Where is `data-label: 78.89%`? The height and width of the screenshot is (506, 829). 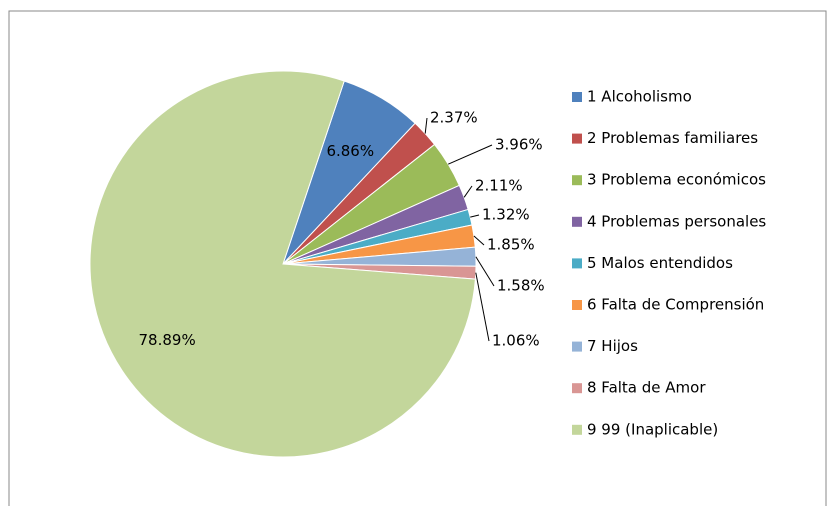
data-label: 78.89% is located at coordinates (167, 340).